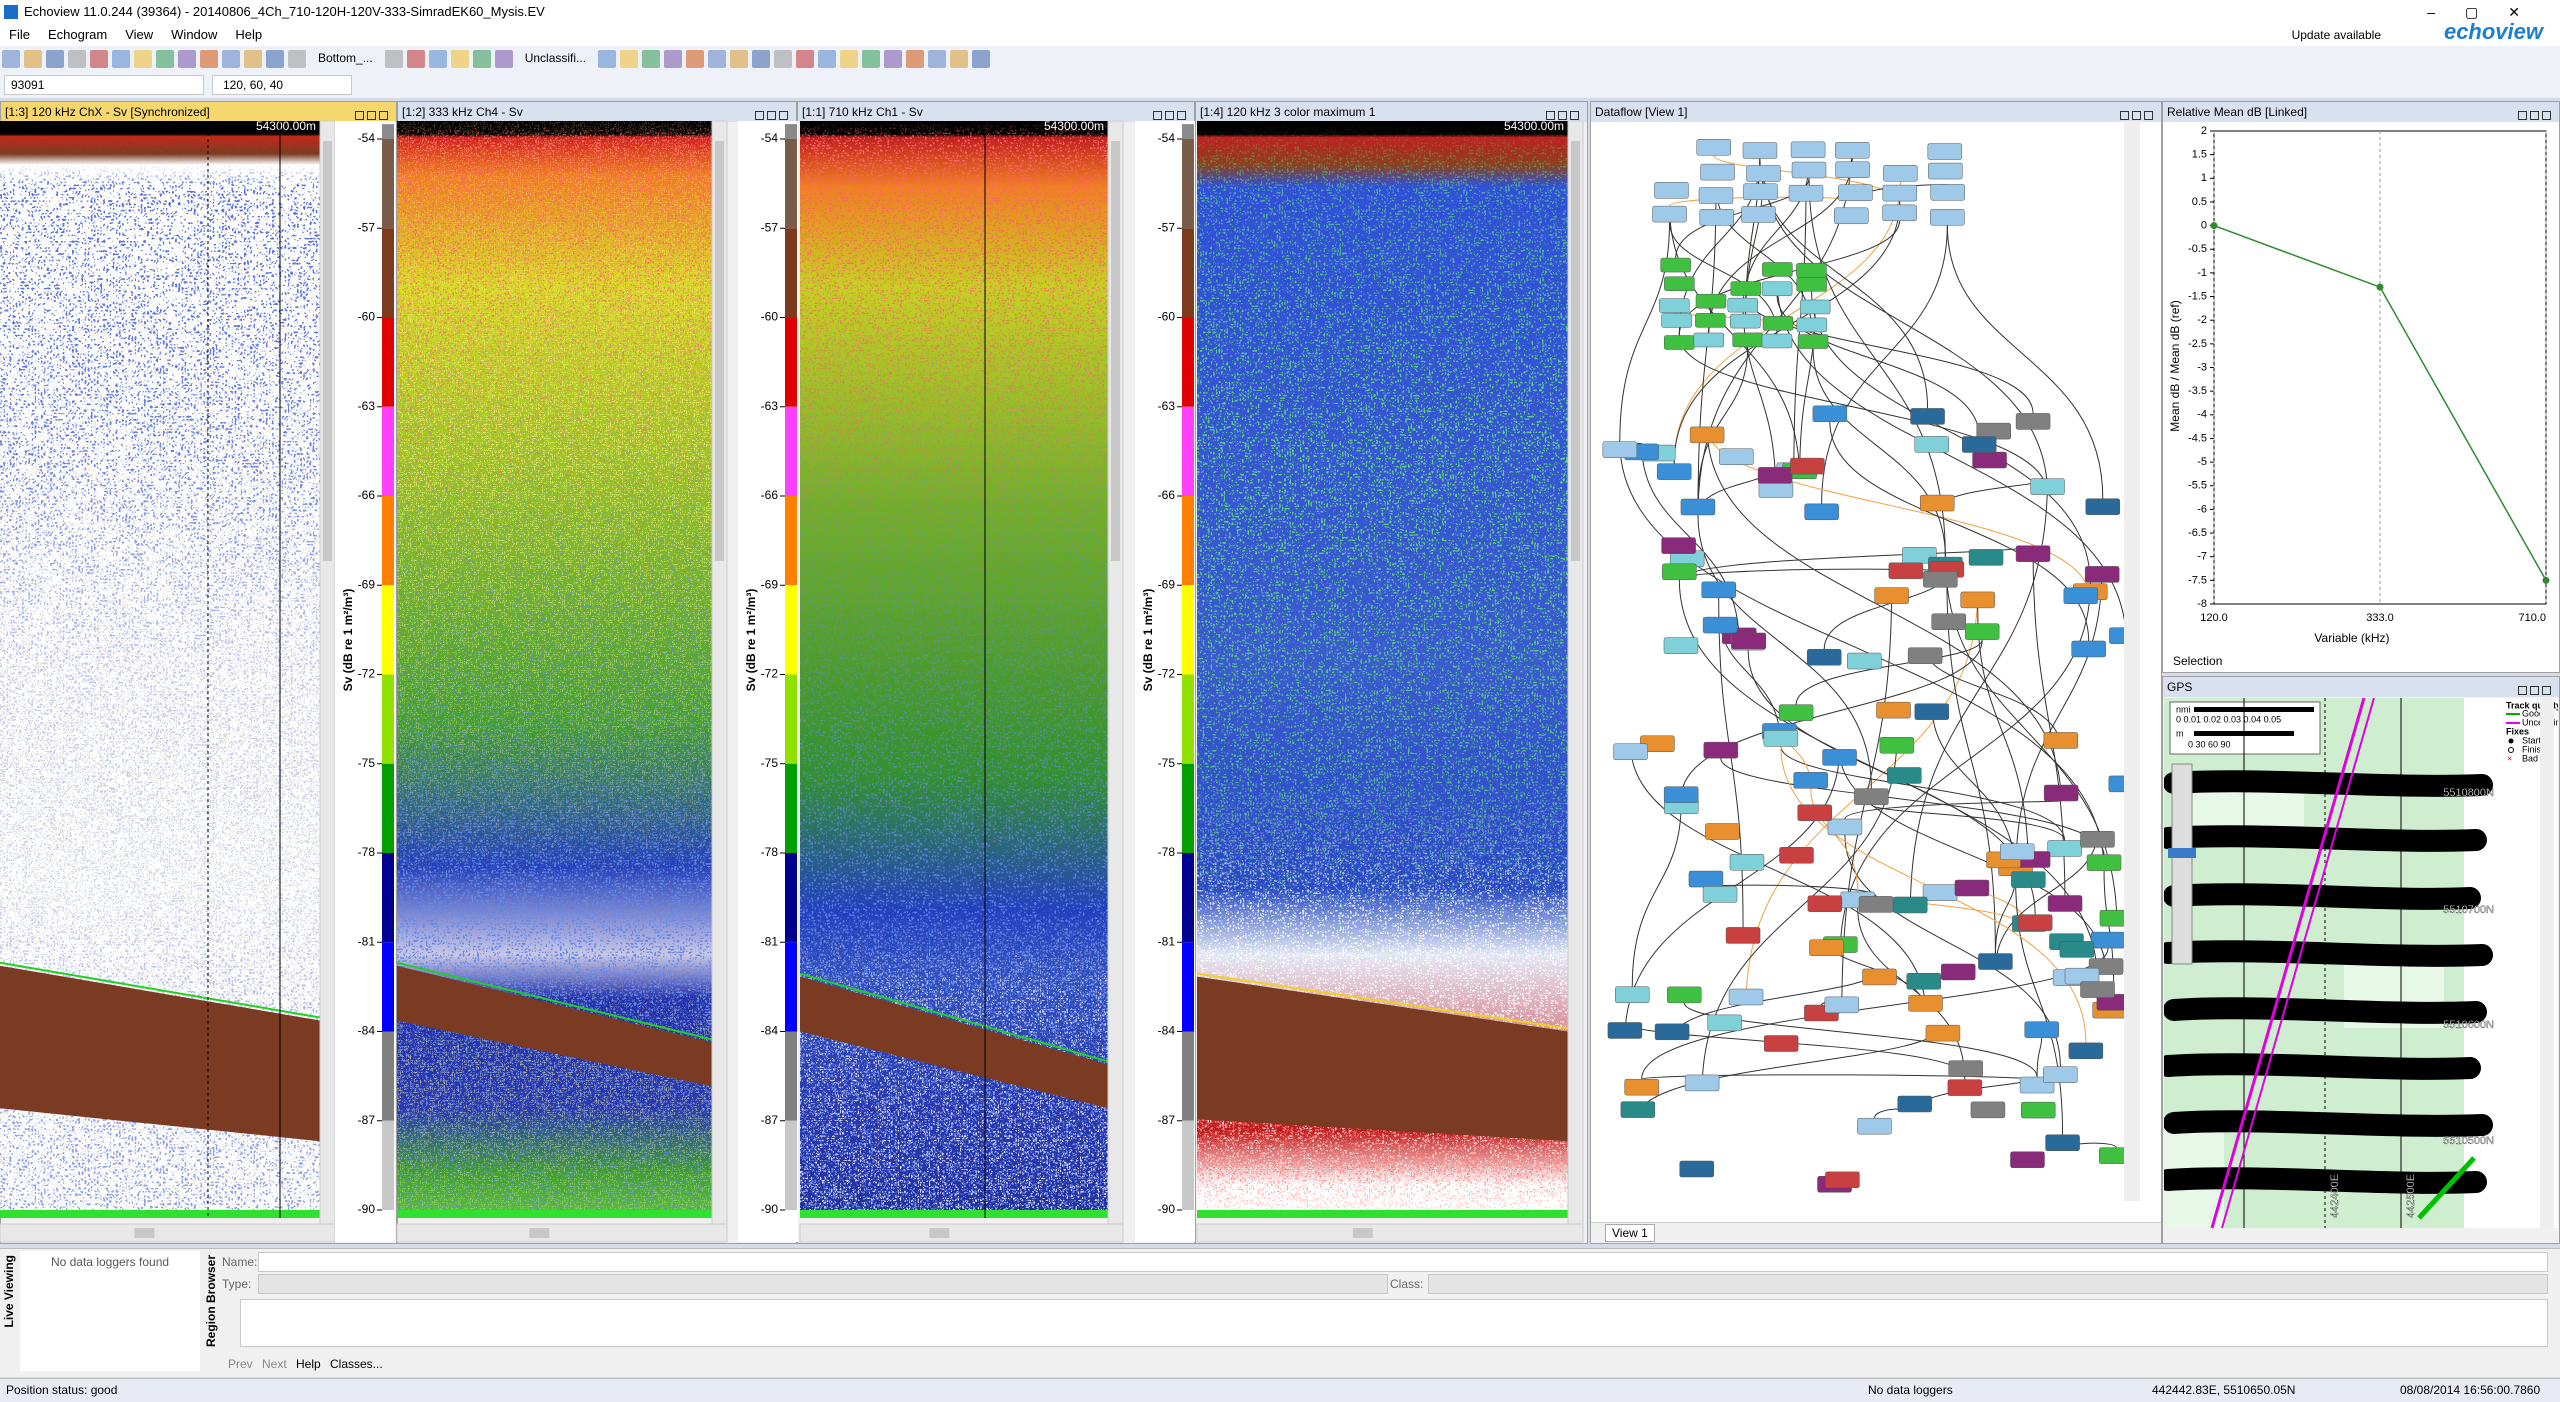 Image resolution: width=2560 pixels, height=1402 pixels. Describe the element at coordinates (1403, 1262) in the screenshot. I see `name-field` at that location.